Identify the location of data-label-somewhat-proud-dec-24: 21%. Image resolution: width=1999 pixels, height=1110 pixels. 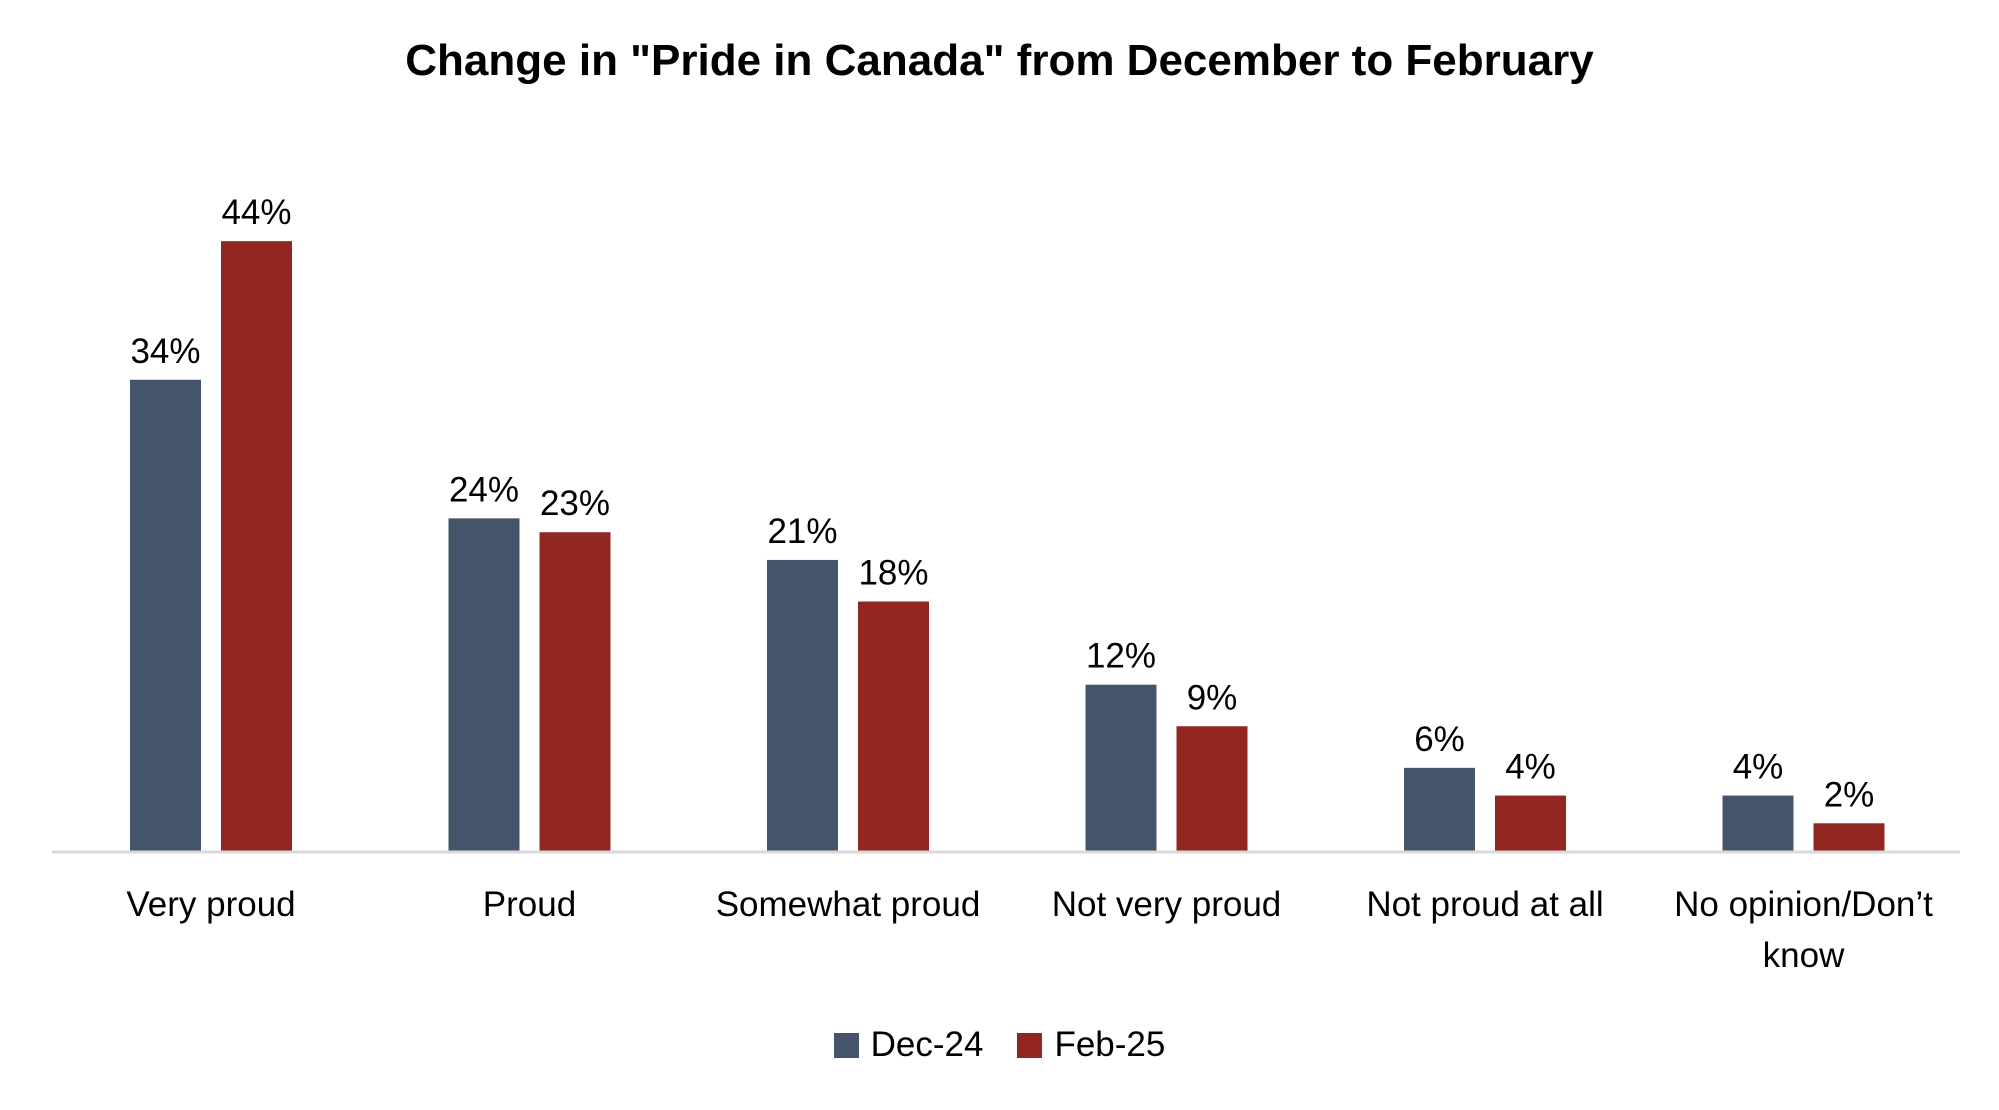
(802, 531).